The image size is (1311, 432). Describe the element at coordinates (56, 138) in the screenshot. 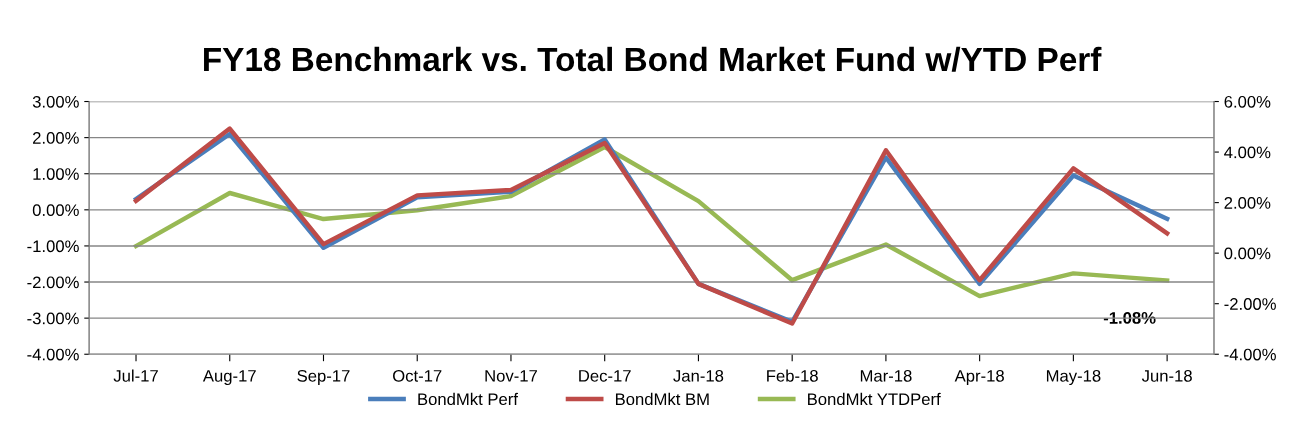

I see `y-tick-label: 2.00%` at that location.